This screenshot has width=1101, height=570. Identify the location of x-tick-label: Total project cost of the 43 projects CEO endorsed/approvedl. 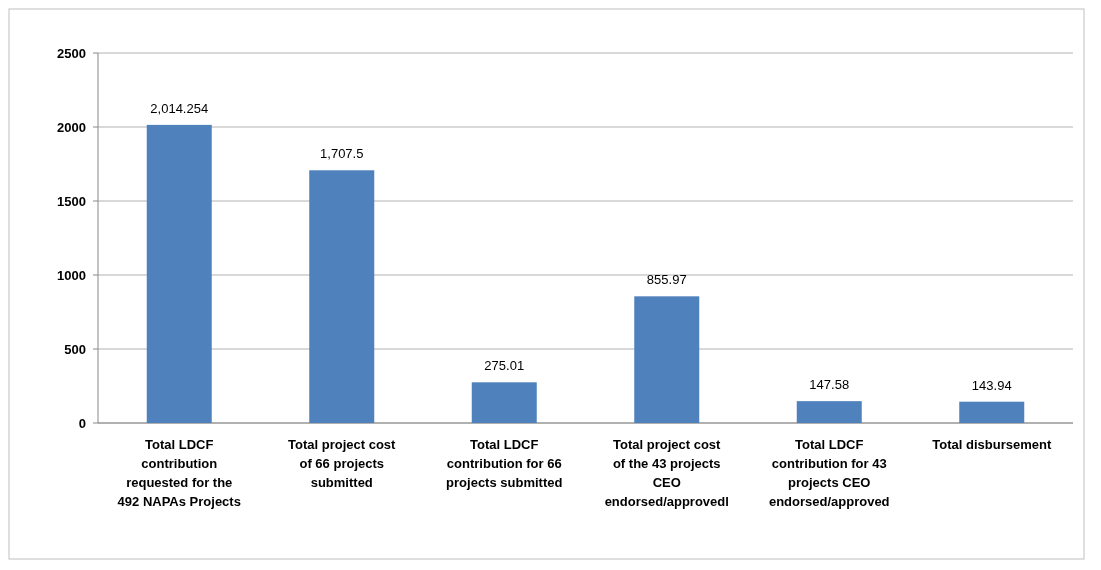
(666, 473).